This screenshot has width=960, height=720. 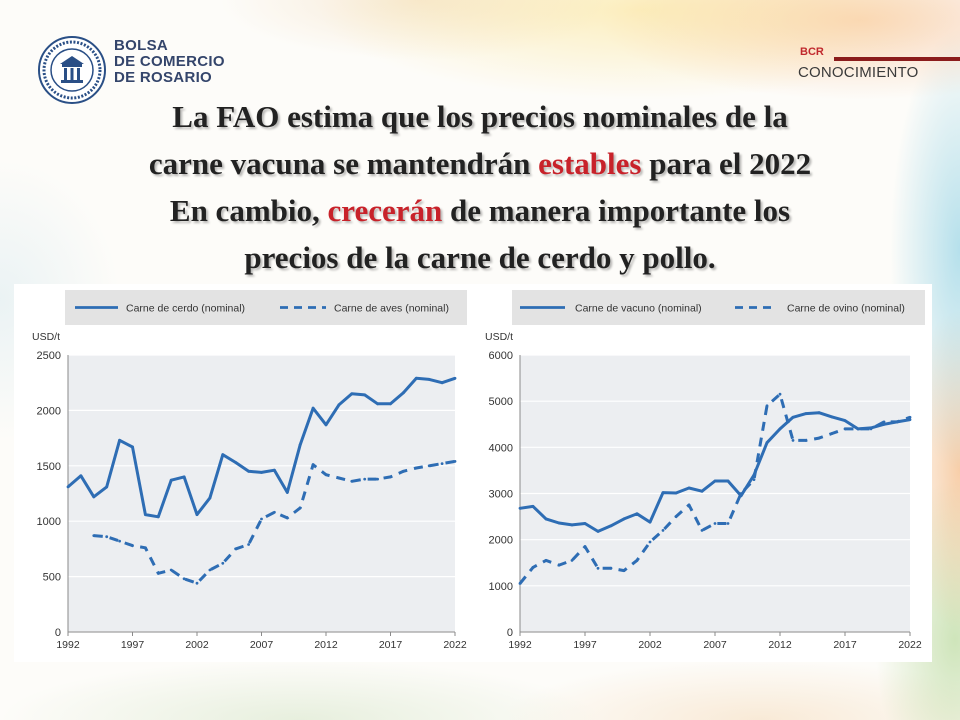 I want to click on x-tick-label: 2007, so click(x=715, y=645).